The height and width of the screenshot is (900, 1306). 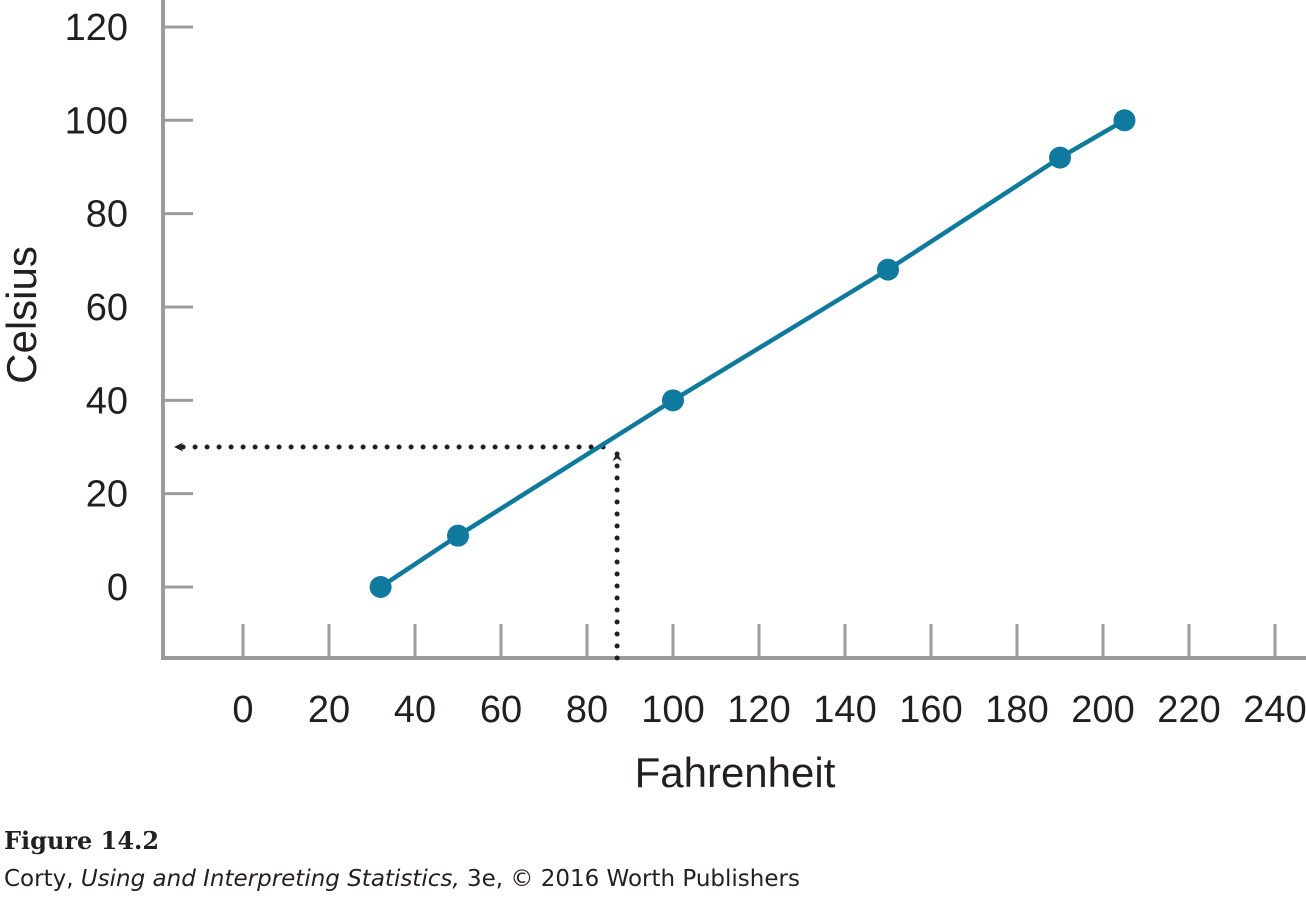 What do you see at coordinates (672, 710) in the screenshot?
I see `x-tick-label: 100` at bounding box center [672, 710].